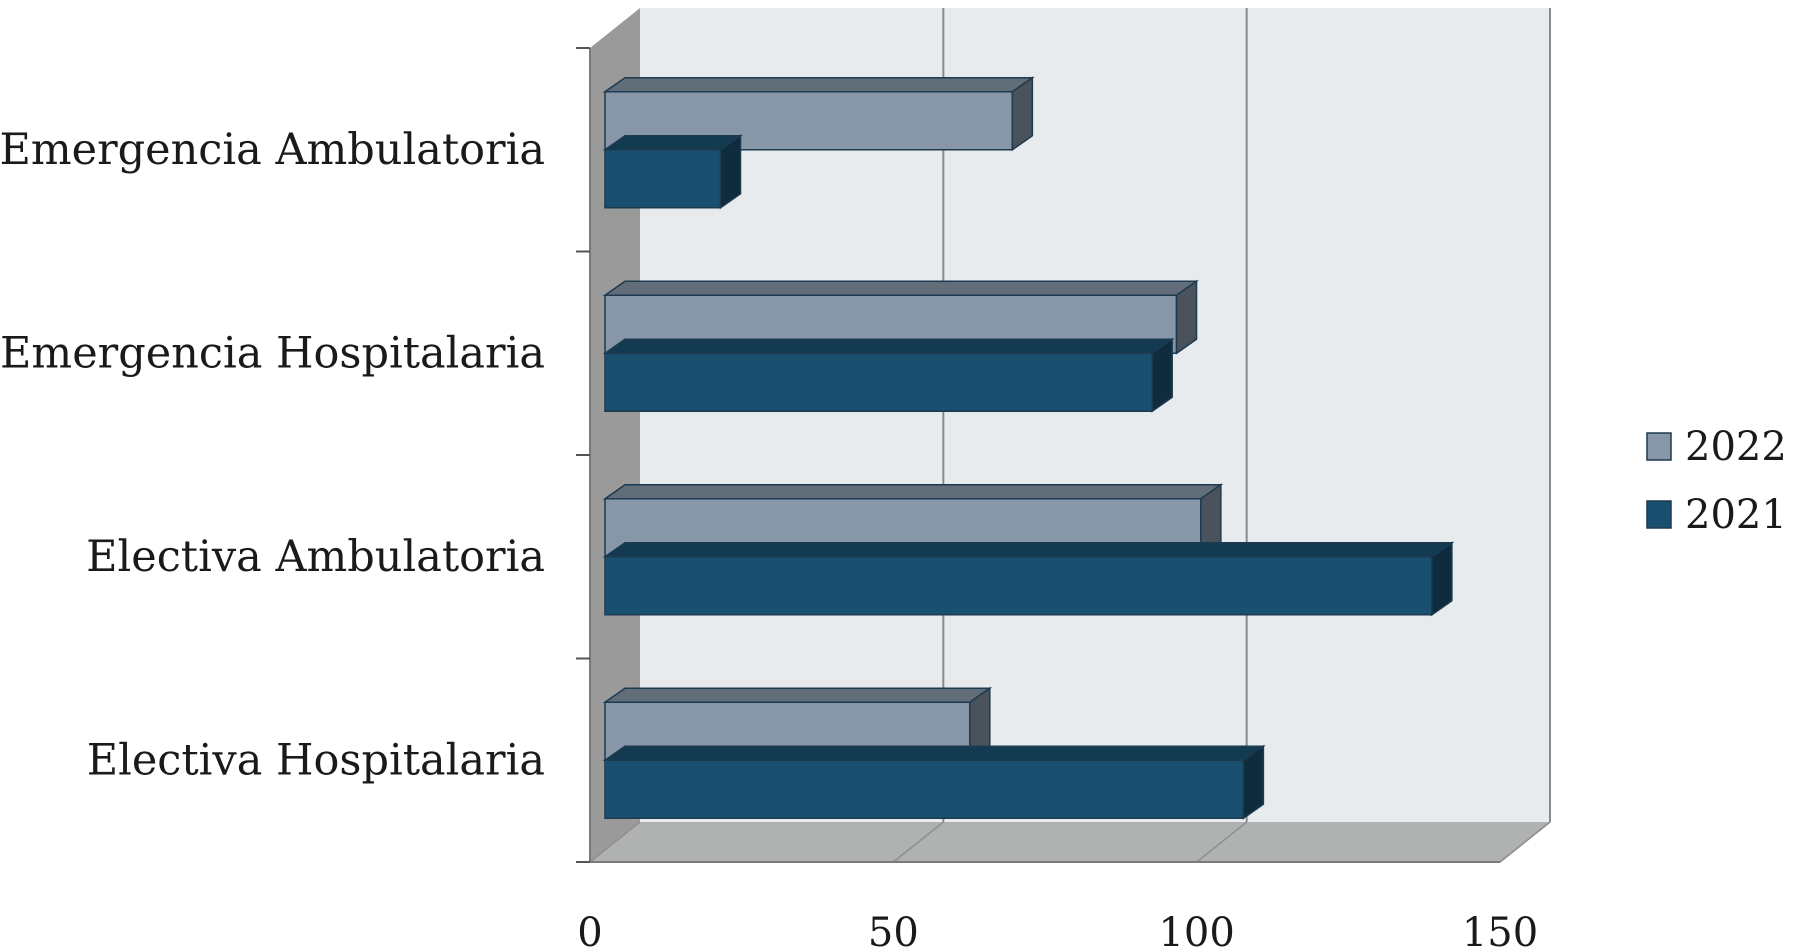  Describe the element at coordinates (1500, 930) in the screenshot. I see `x-tick-label: 150` at that location.